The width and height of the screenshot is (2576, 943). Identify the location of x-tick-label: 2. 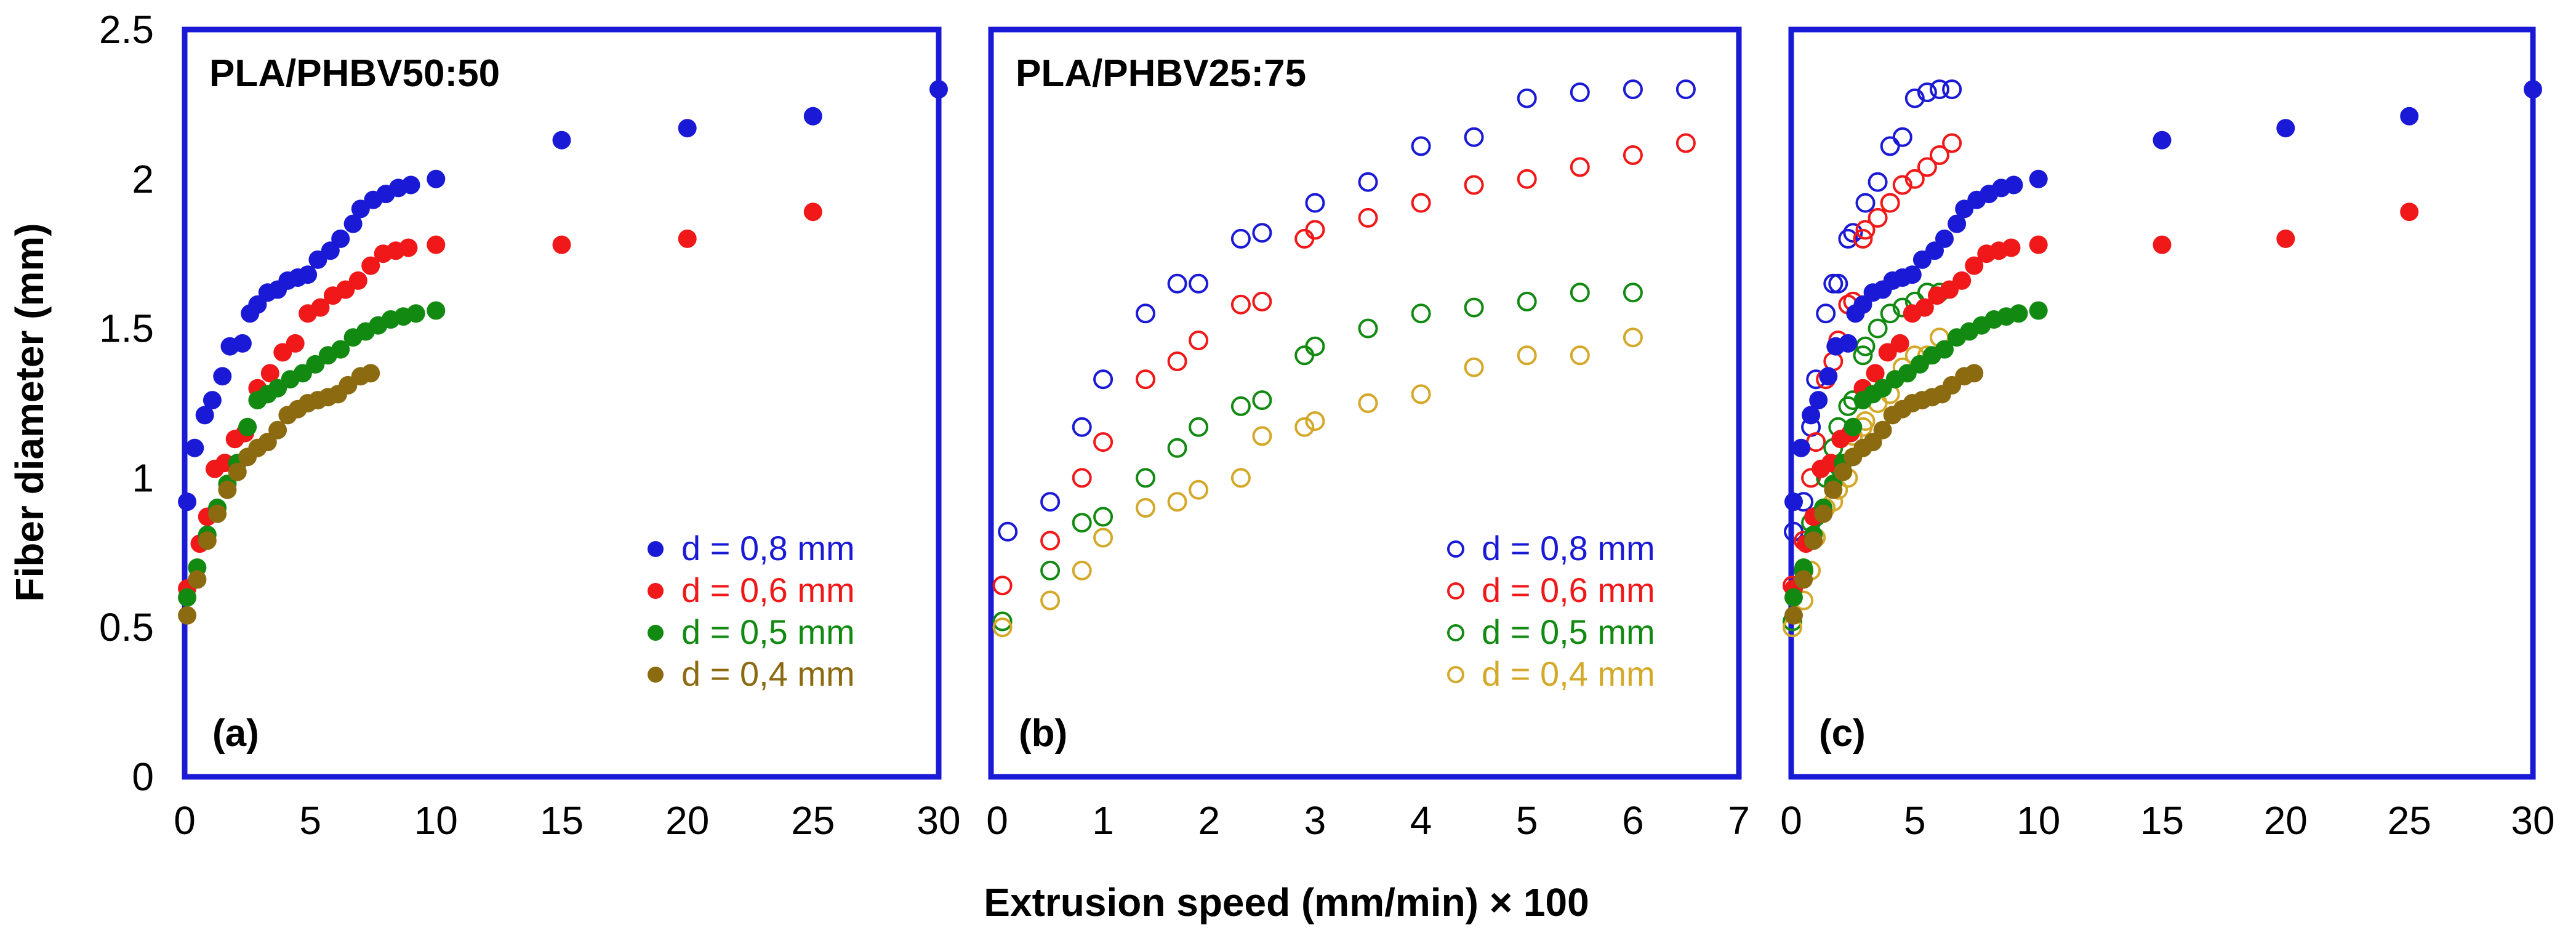
(1209, 821).